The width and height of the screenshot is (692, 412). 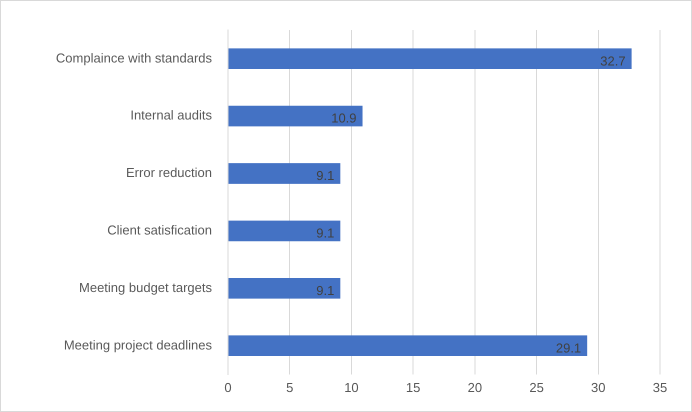 What do you see at coordinates (134, 58) in the screenshot?
I see `y-tick-label: Complaince with standards` at bounding box center [134, 58].